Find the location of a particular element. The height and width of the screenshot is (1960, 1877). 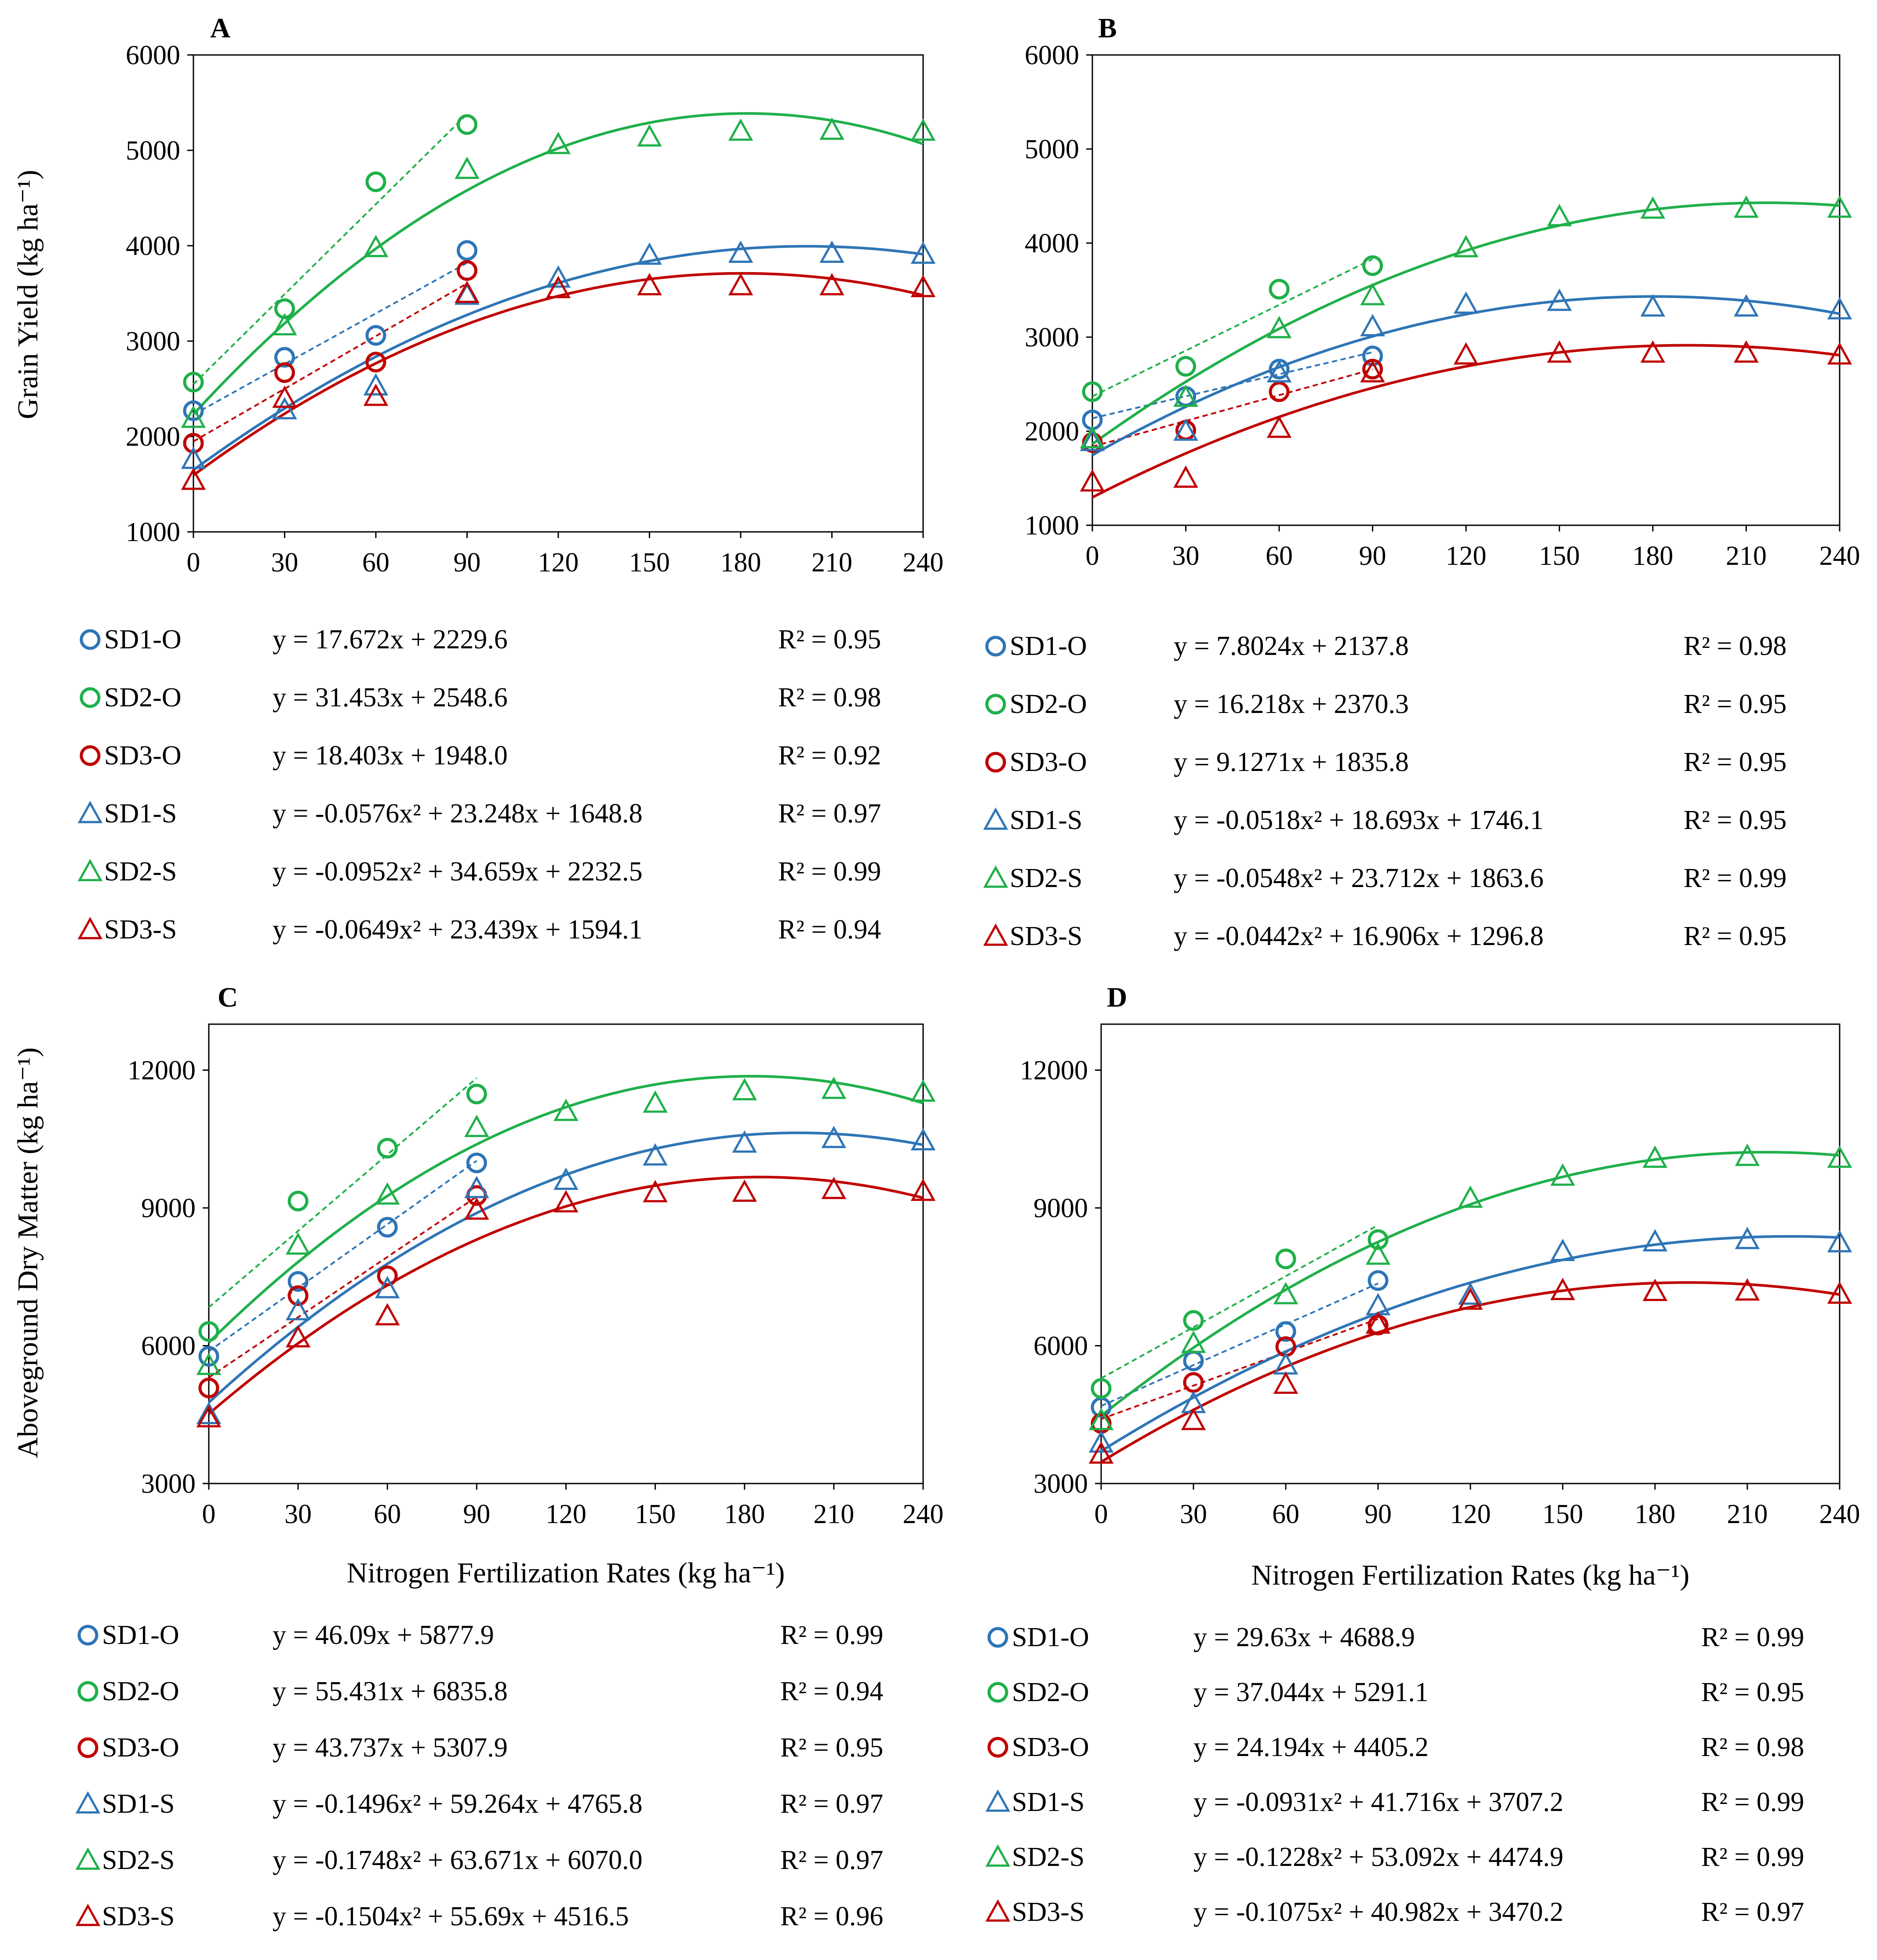

fit-equation: y = 17.672x + 2229.6 is located at coordinates (390, 640).